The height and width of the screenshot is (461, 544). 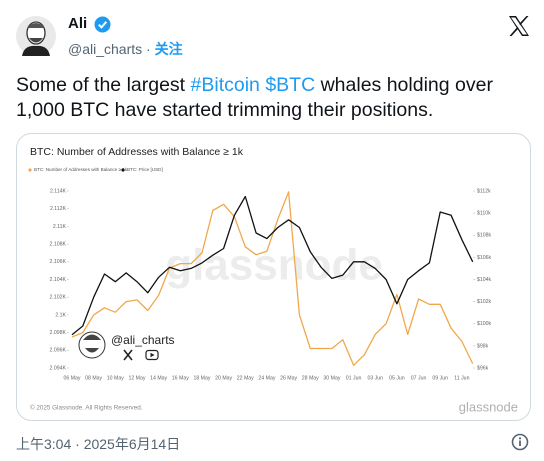 What do you see at coordinates (58, 280) in the screenshot?
I see `y-tick-label: 2.104K` at bounding box center [58, 280].